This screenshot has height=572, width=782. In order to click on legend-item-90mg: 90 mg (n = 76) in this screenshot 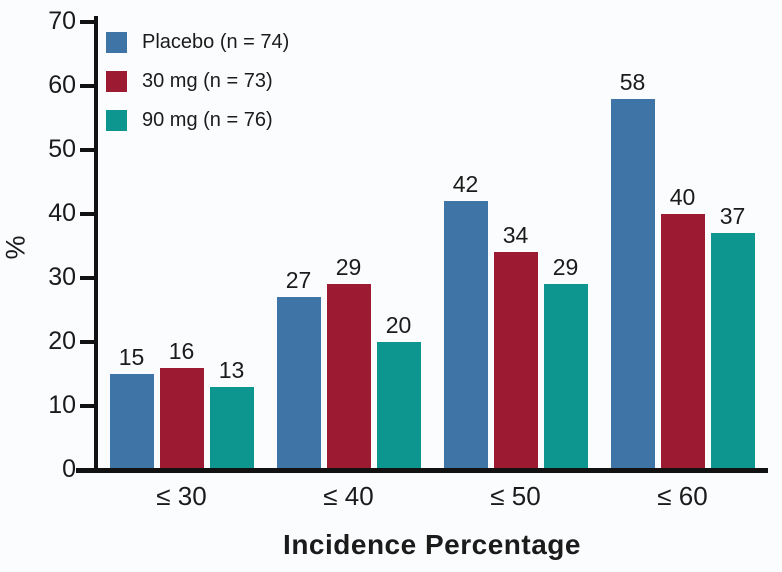, I will do `click(197, 120)`.